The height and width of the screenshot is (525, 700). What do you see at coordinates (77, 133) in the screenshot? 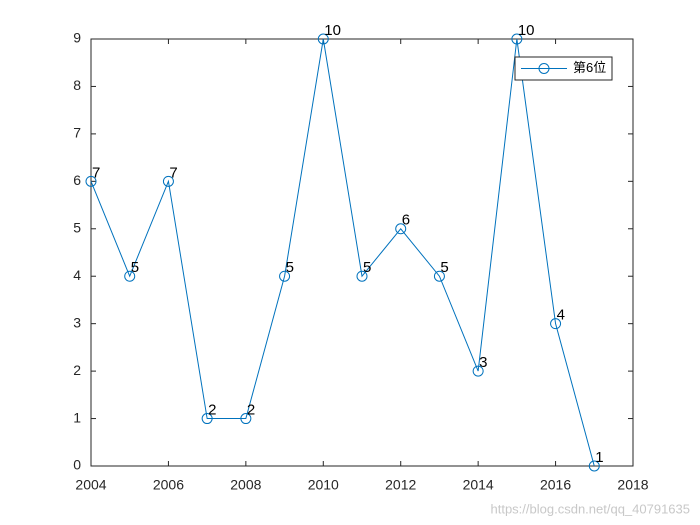
I see `y-tick-label: 7` at bounding box center [77, 133].